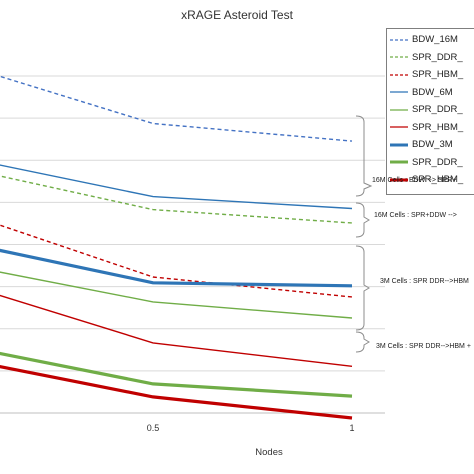  I want to click on series-line-spr-ddr--1, so click(176, 199).